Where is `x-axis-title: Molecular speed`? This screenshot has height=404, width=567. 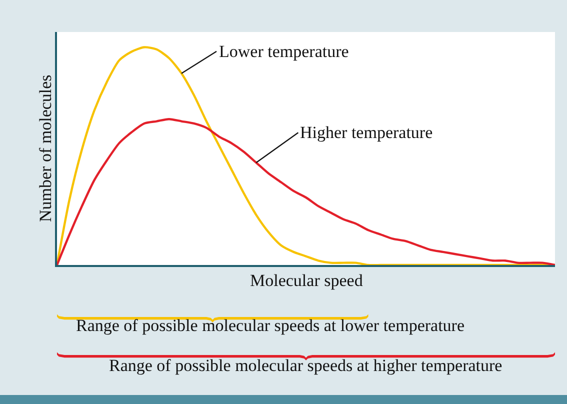 x-axis-title: Molecular speed is located at coordinates (307, 280).